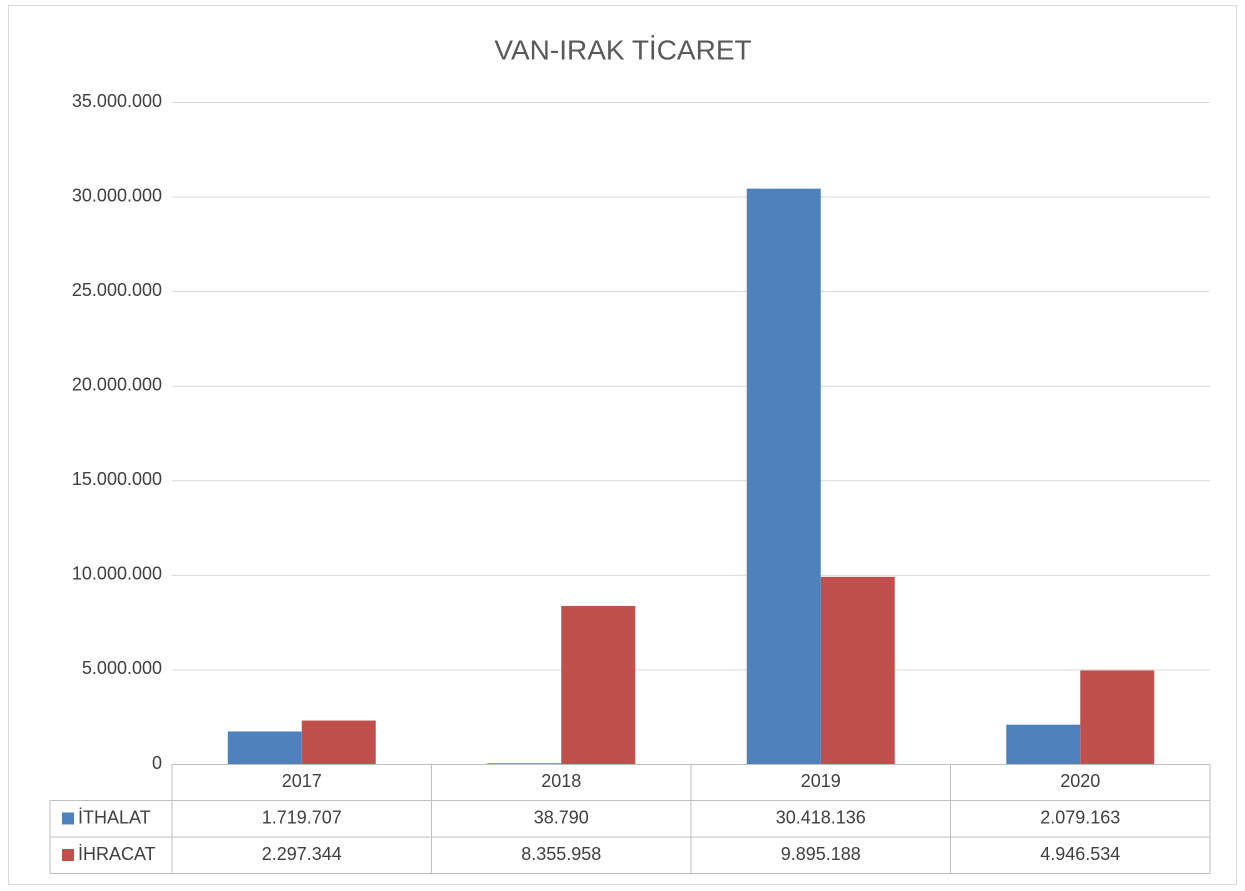 Image resolution: width=1245 pixels, height=891 pixels. I want to click on table-value: 30.418.136, so click(821, 817).